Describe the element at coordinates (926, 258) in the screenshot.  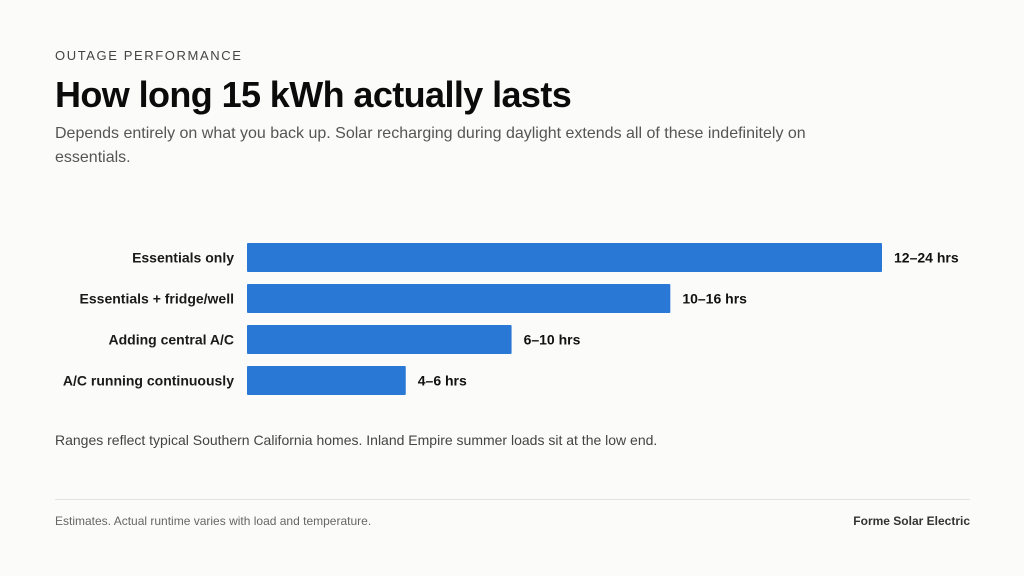
I see `value-label: 12–24 hrs` at that location.